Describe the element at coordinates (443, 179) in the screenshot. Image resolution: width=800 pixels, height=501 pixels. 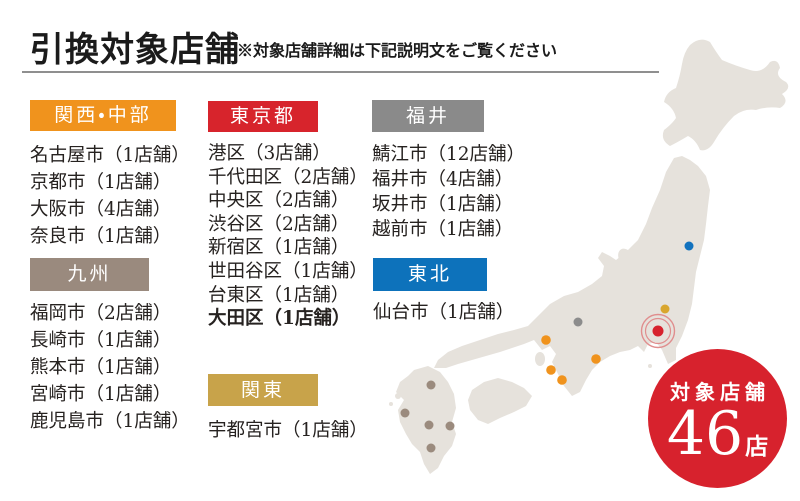
I see `store-item-fukui: 福井市（4店舗）` at that location.